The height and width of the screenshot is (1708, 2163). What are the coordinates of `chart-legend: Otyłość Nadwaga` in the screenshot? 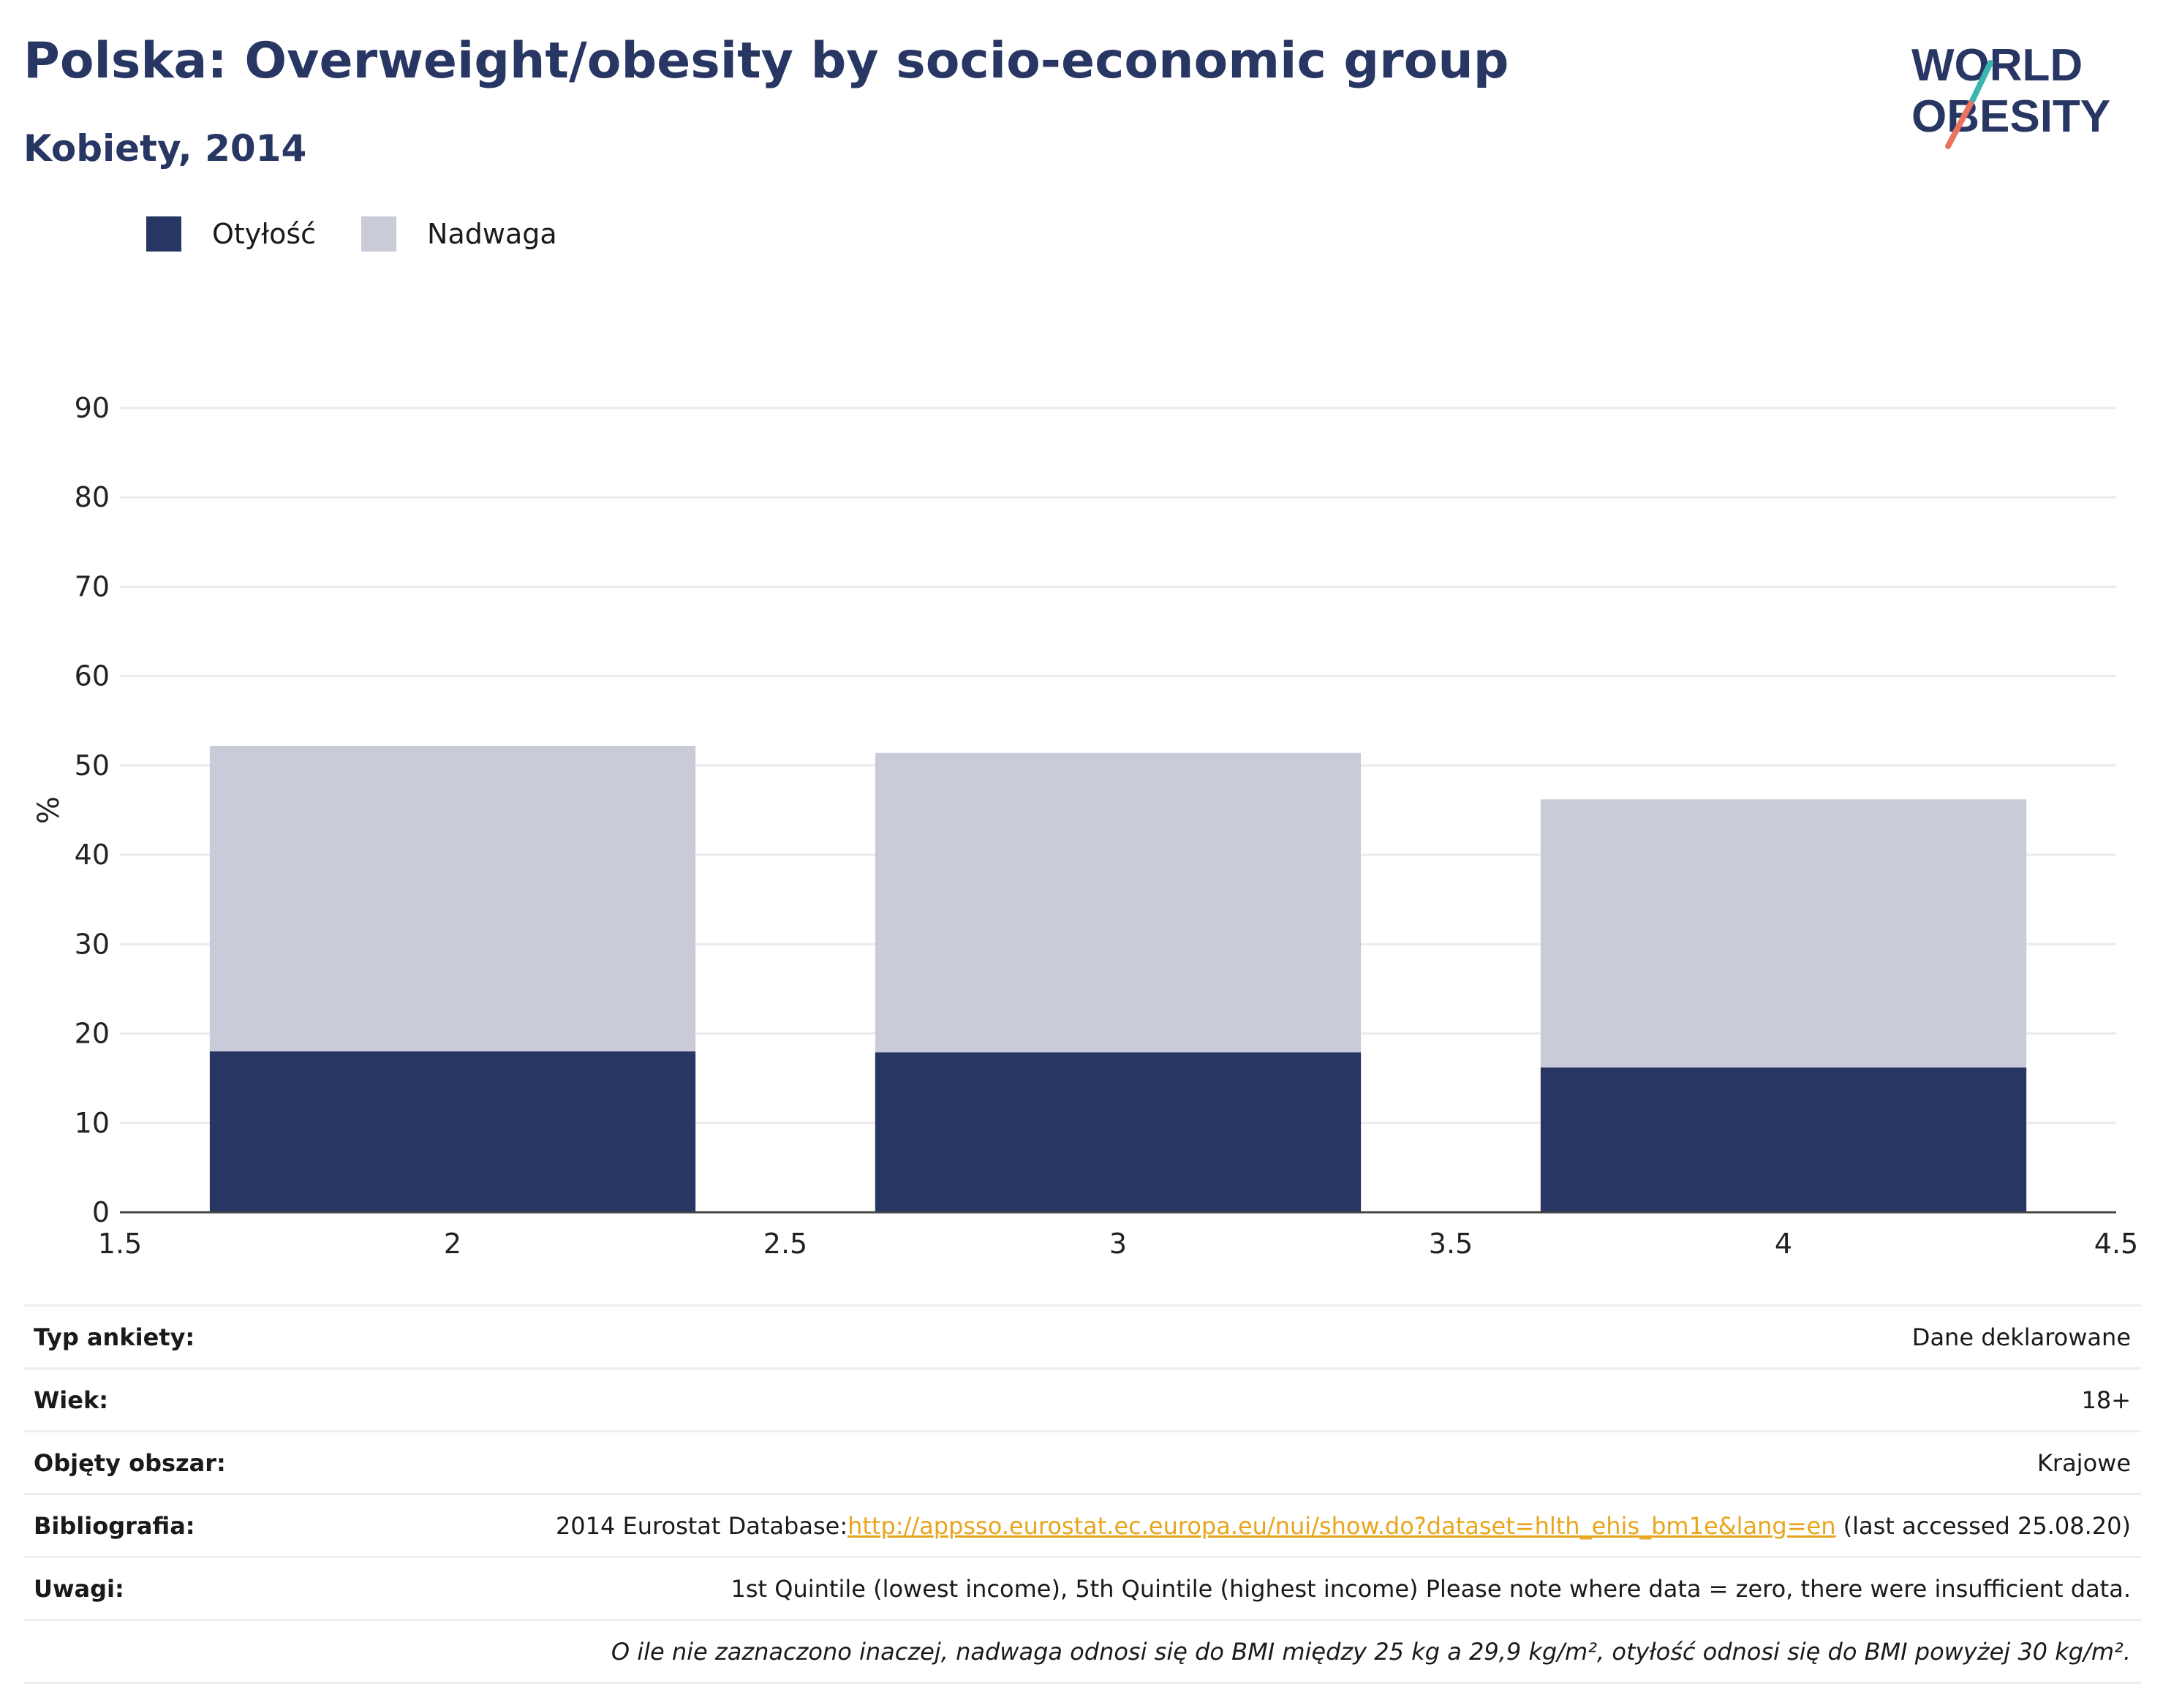 It's located at (374, 234).